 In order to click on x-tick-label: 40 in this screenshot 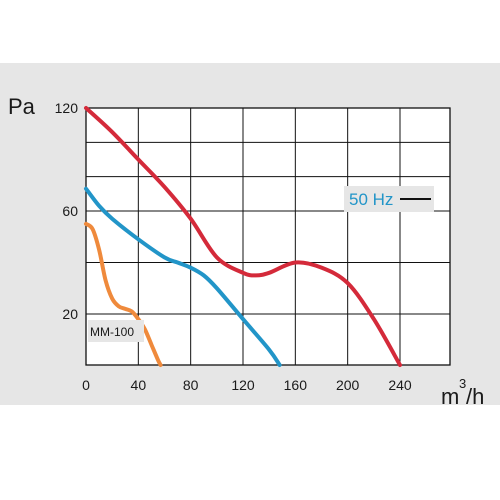, I will do `click(139, 385)`.